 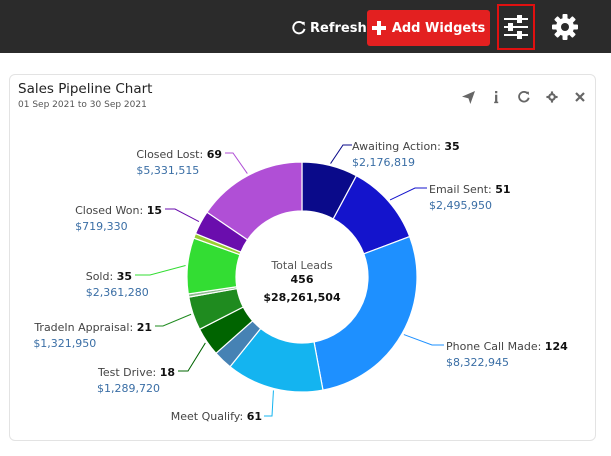 What do you see at coordinates (171, 154) in the screenshot?
I see `slice-label-name: Closed Lost:` at bounding box center [171, 154].